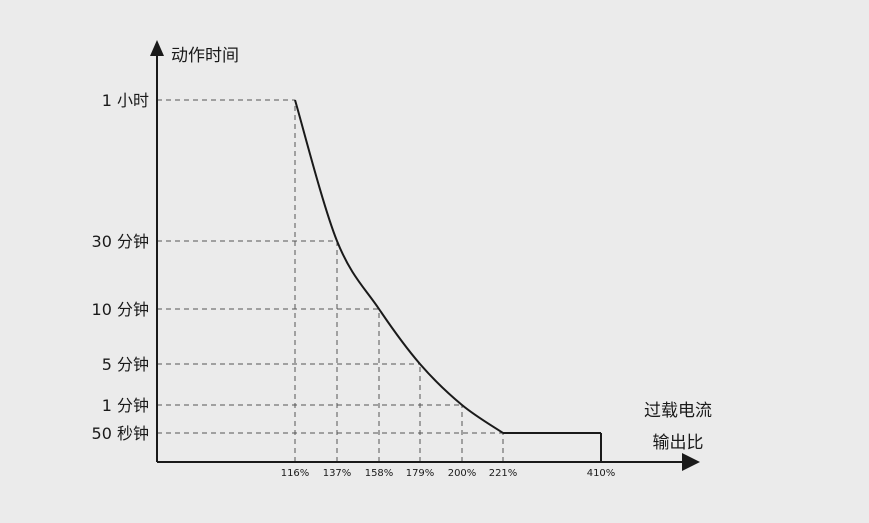  Describe the element at coordinates (678, 443) in the screenshot. I see `x-axis-title-line-2: 输出比` at that location.